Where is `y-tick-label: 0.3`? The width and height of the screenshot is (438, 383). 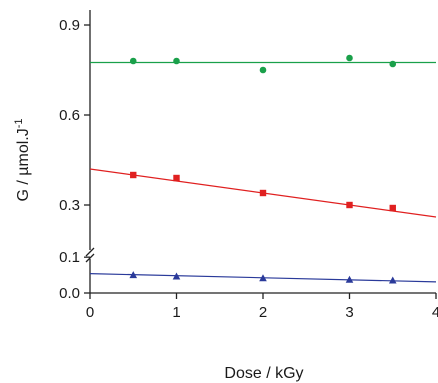 y-tick-label: 0.3 is located at coordinates (69, 205).